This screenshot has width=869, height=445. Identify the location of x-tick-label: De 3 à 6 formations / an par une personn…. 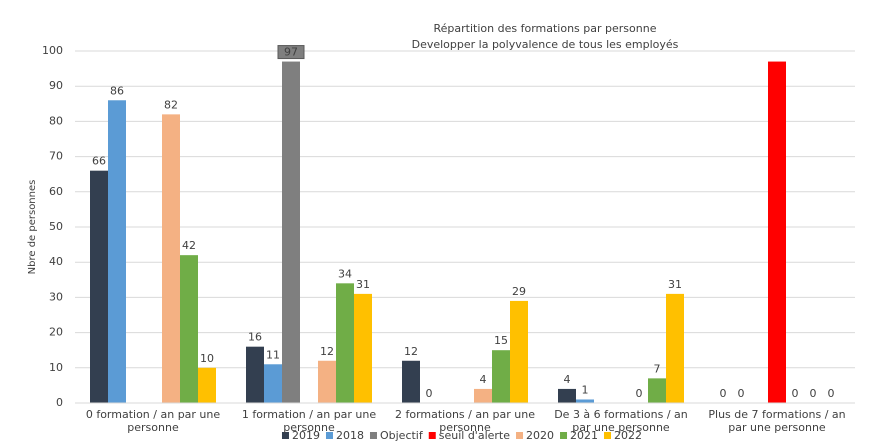
(621, 421).